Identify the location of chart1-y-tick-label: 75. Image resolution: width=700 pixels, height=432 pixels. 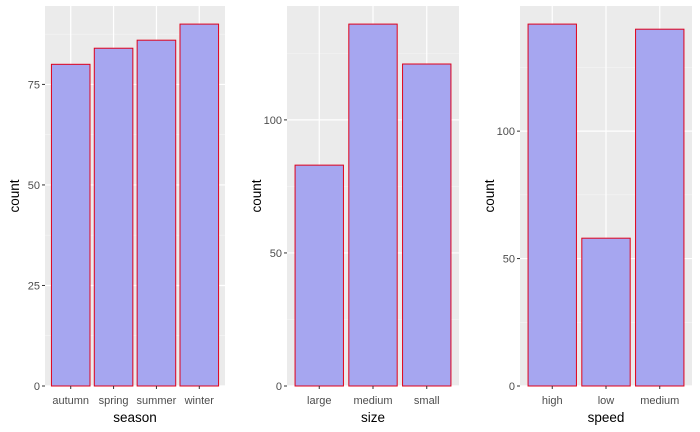
(34, 85).